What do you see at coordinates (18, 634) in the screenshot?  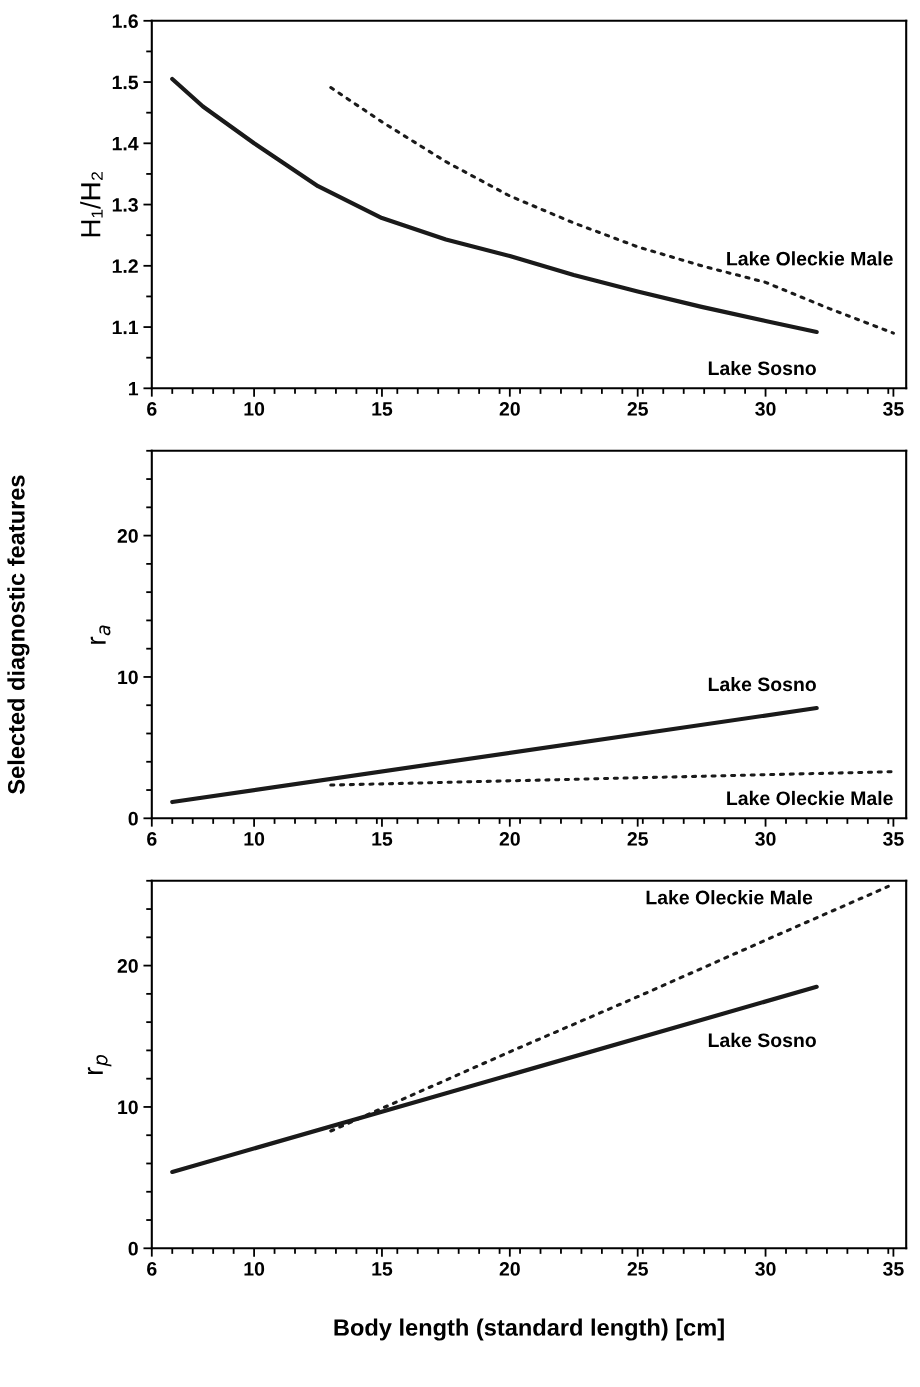 I see `text: Selected diagnostic features` at bounding box center [18, 634].